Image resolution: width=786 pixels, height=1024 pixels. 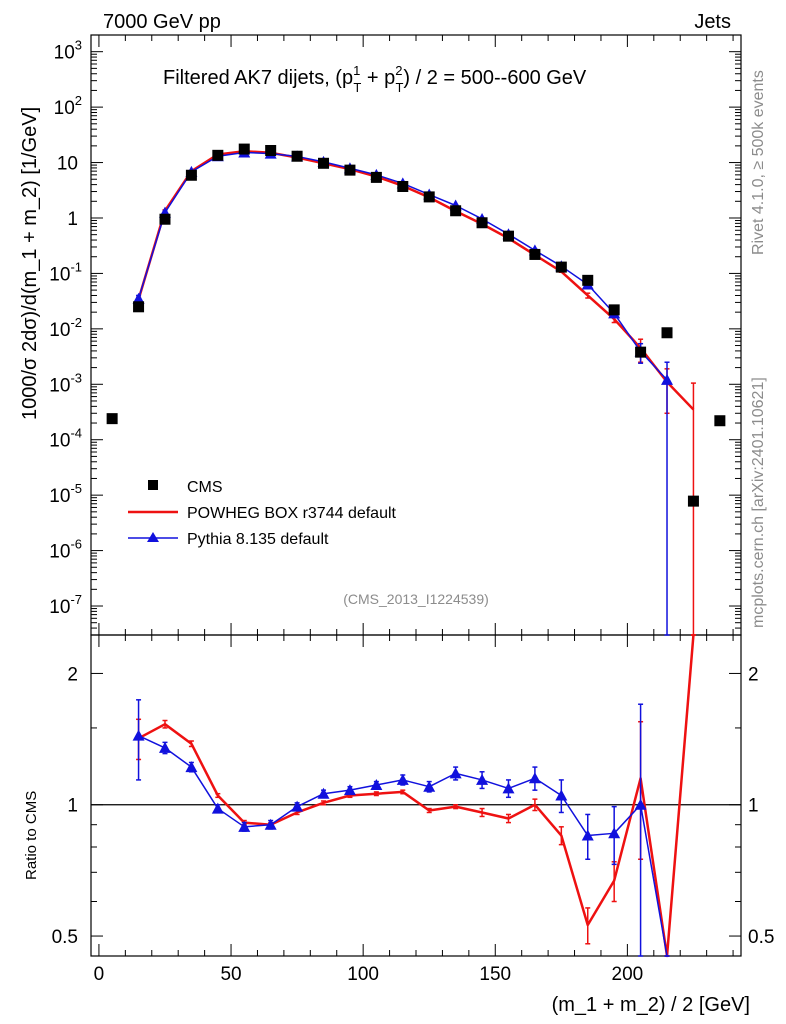 I want to click on legend-pythia-marker, so click(x=153, y=537).